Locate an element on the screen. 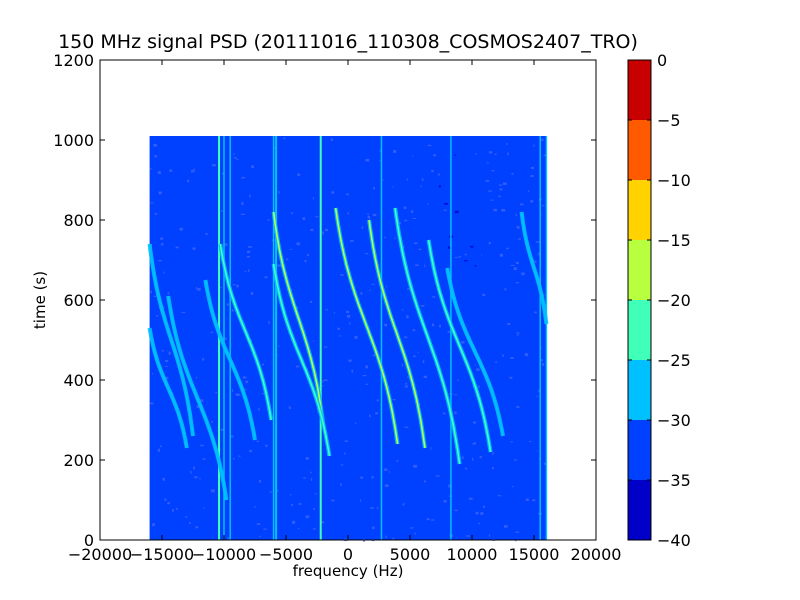  colorbar-tick-label: −40 is located at coordinates (674, 540).